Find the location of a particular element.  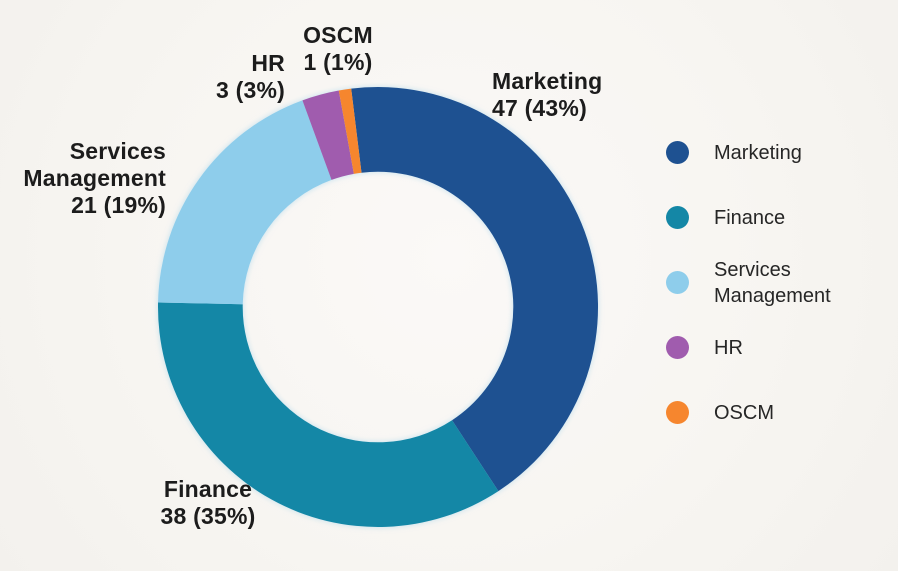

legend-label-marketing: Marketing is located at coordinates (758, 152).